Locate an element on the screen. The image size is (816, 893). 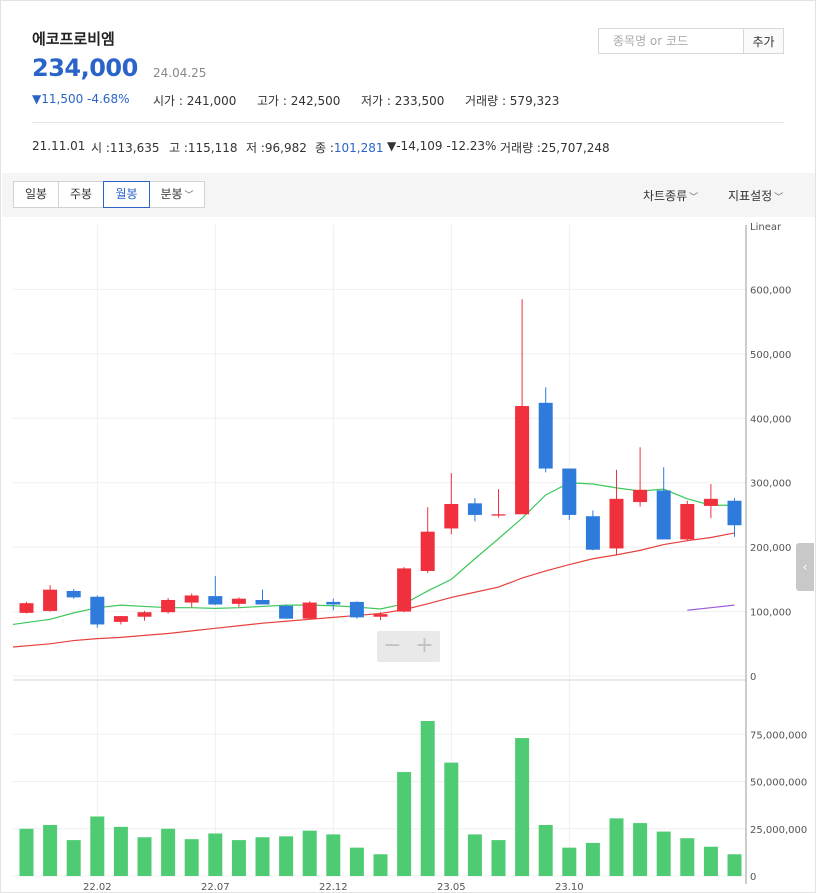
price-change: ▼11,500 -4.68% is located at coordinates (81, 99).